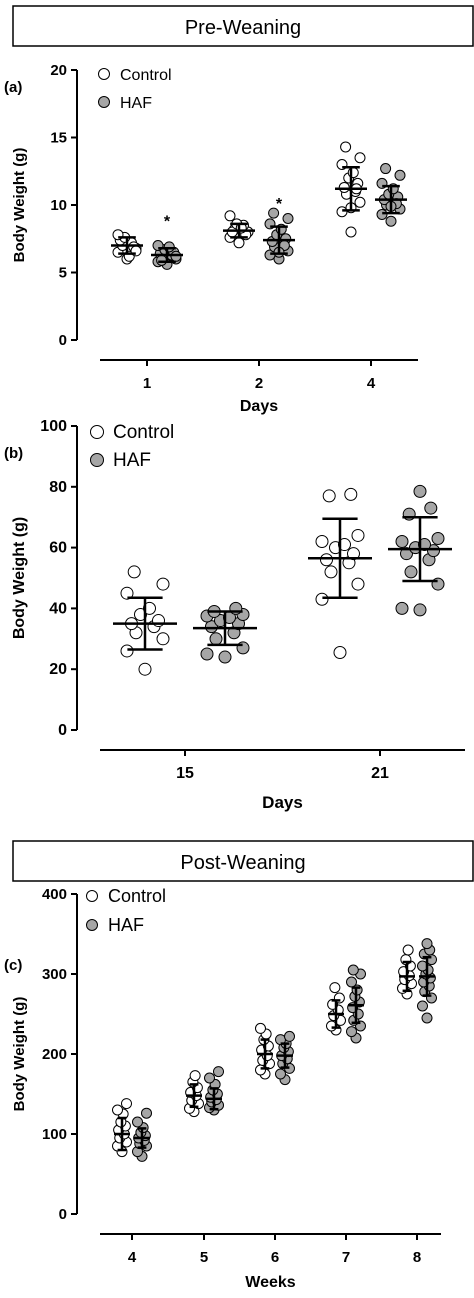  Describe the element at coordinates (147, 383) in the screenshot. I see `x-tick-label: 1` at that location.